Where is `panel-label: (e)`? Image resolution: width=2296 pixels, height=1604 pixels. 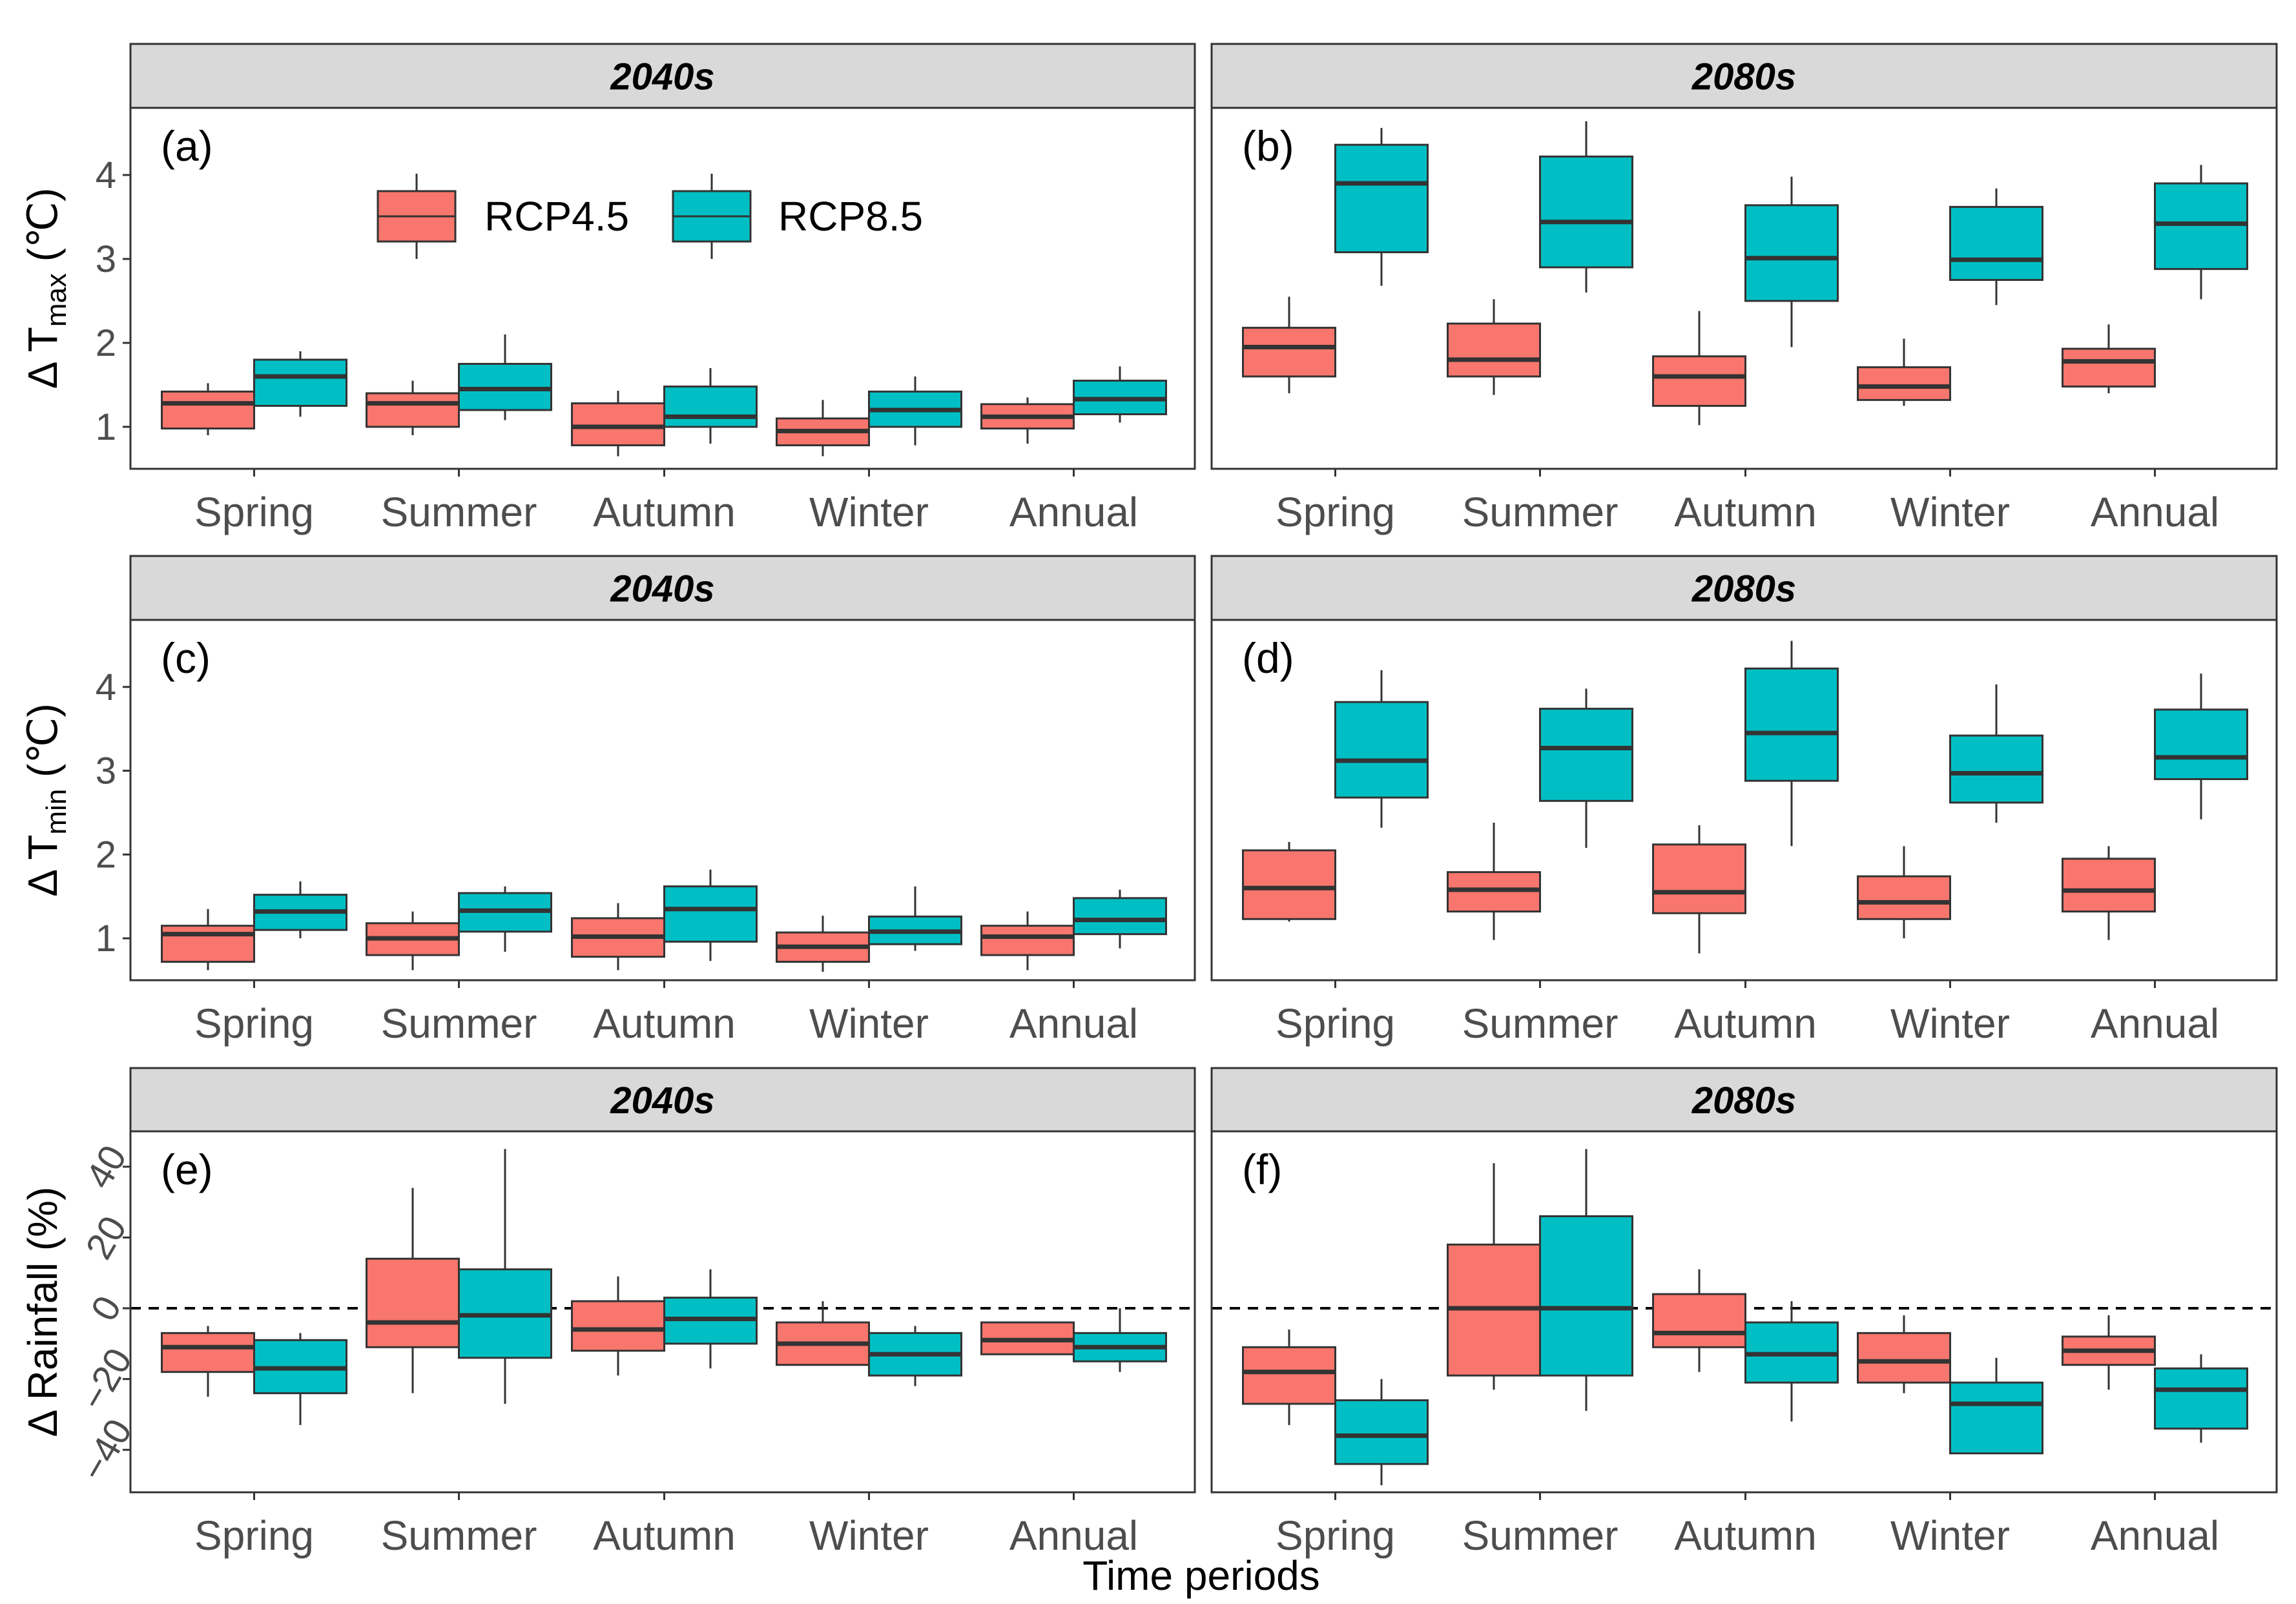 panel-label: (e) is located at coordinates (187, 1169).